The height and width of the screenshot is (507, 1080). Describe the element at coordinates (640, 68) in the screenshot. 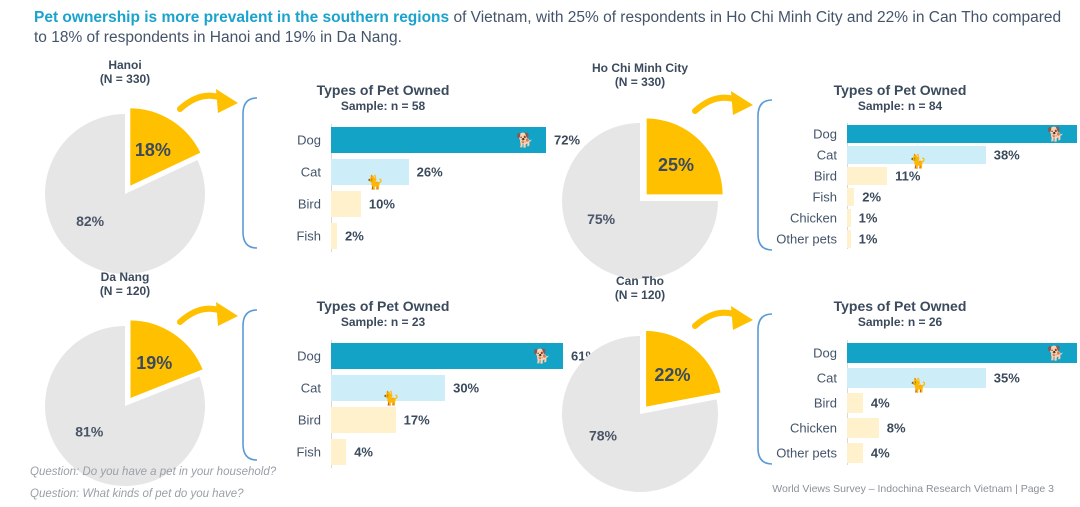

I see `city-name: Ho Chi Minh City` at that location.